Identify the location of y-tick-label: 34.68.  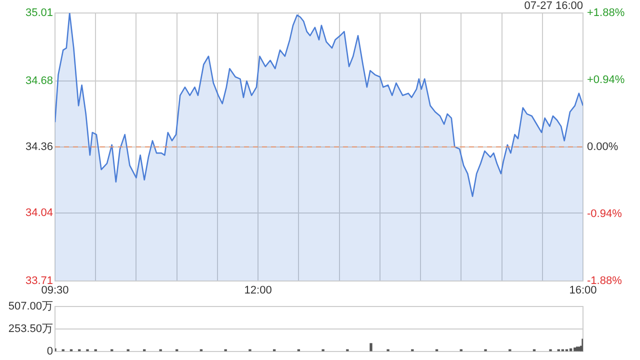
(39, 81).